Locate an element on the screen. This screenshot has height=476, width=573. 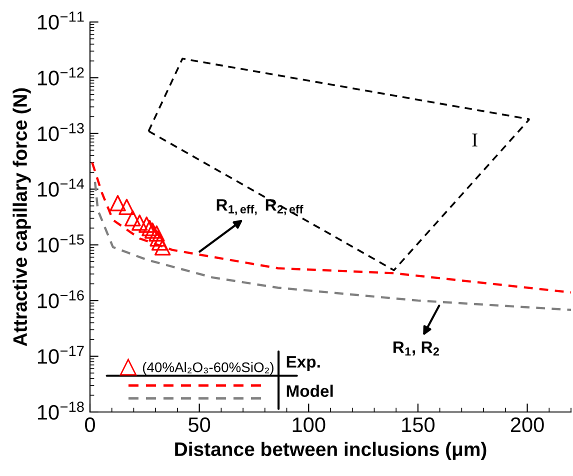
y-tick-label: 10$^{−14}$ is located at coordinates (61, 187).